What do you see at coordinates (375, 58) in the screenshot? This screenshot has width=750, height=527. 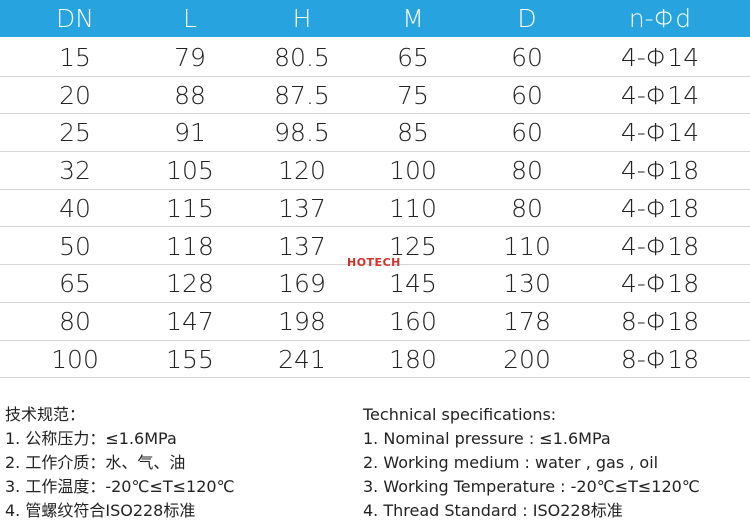 I see `table-row: 15 79 80.5 65 60 4-Φ14` at bounding box center [375, 58].